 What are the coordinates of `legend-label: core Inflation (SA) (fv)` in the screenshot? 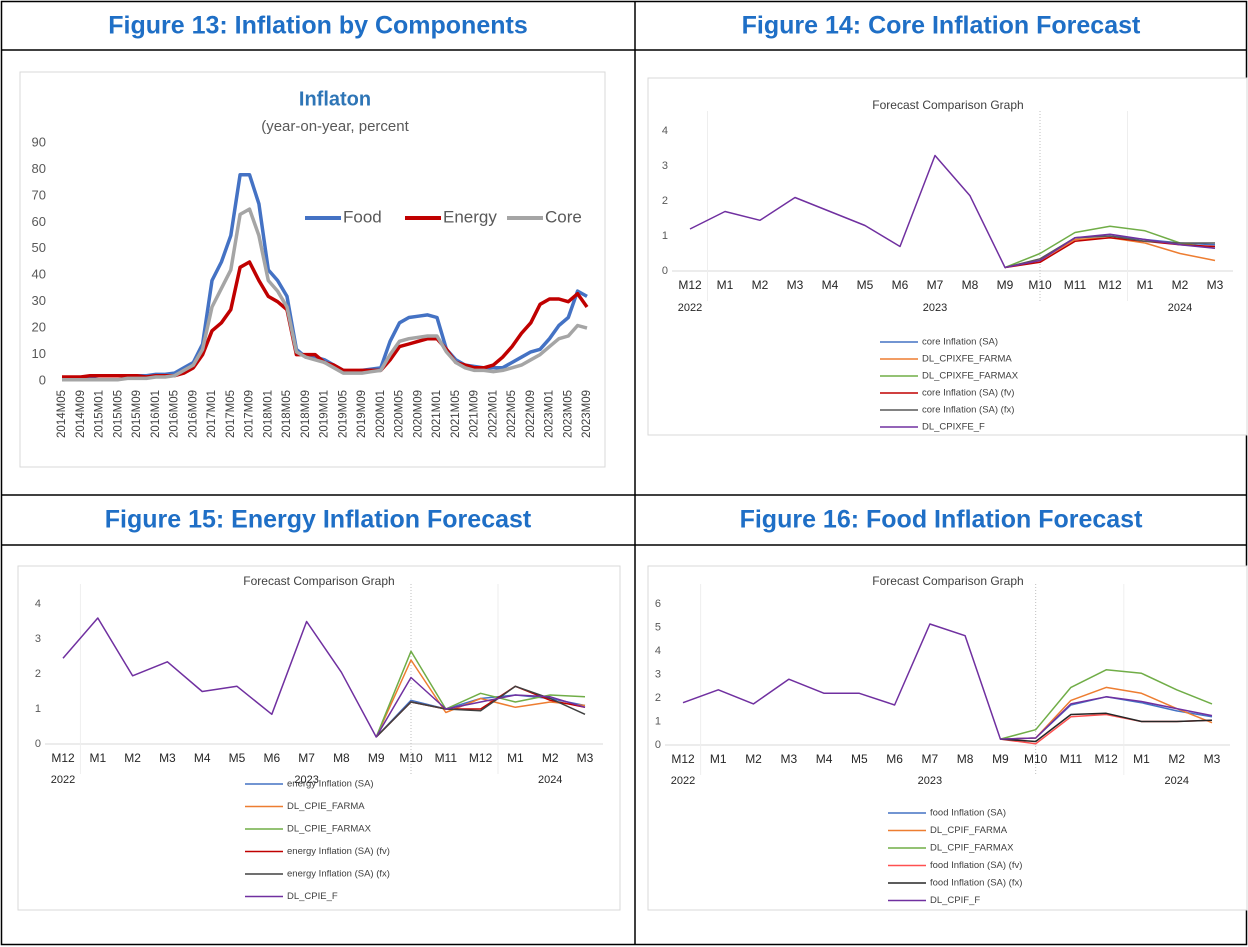 It's located at (968, 393).